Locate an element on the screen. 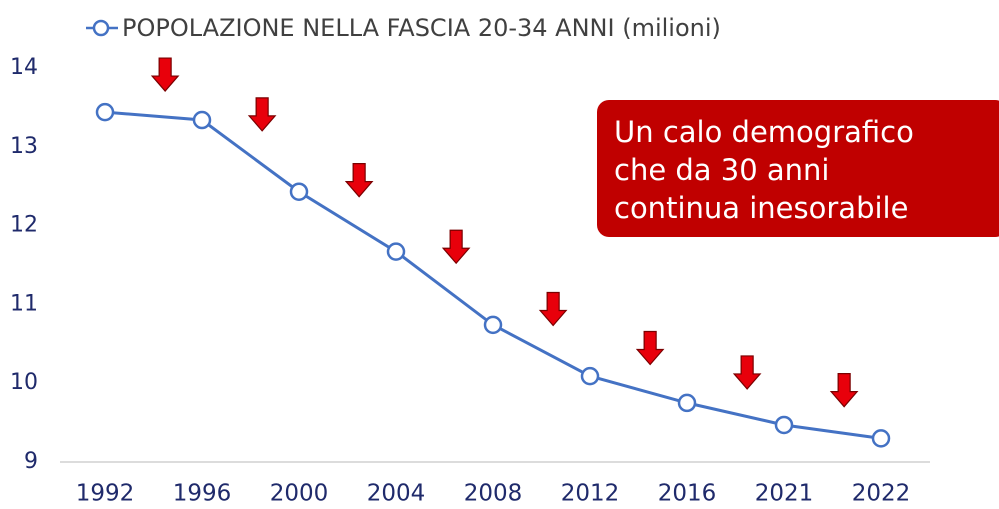 The width and height of the screenshot is (999, 509). x-tick-label: 2022 is located at coordinates (881, 494).